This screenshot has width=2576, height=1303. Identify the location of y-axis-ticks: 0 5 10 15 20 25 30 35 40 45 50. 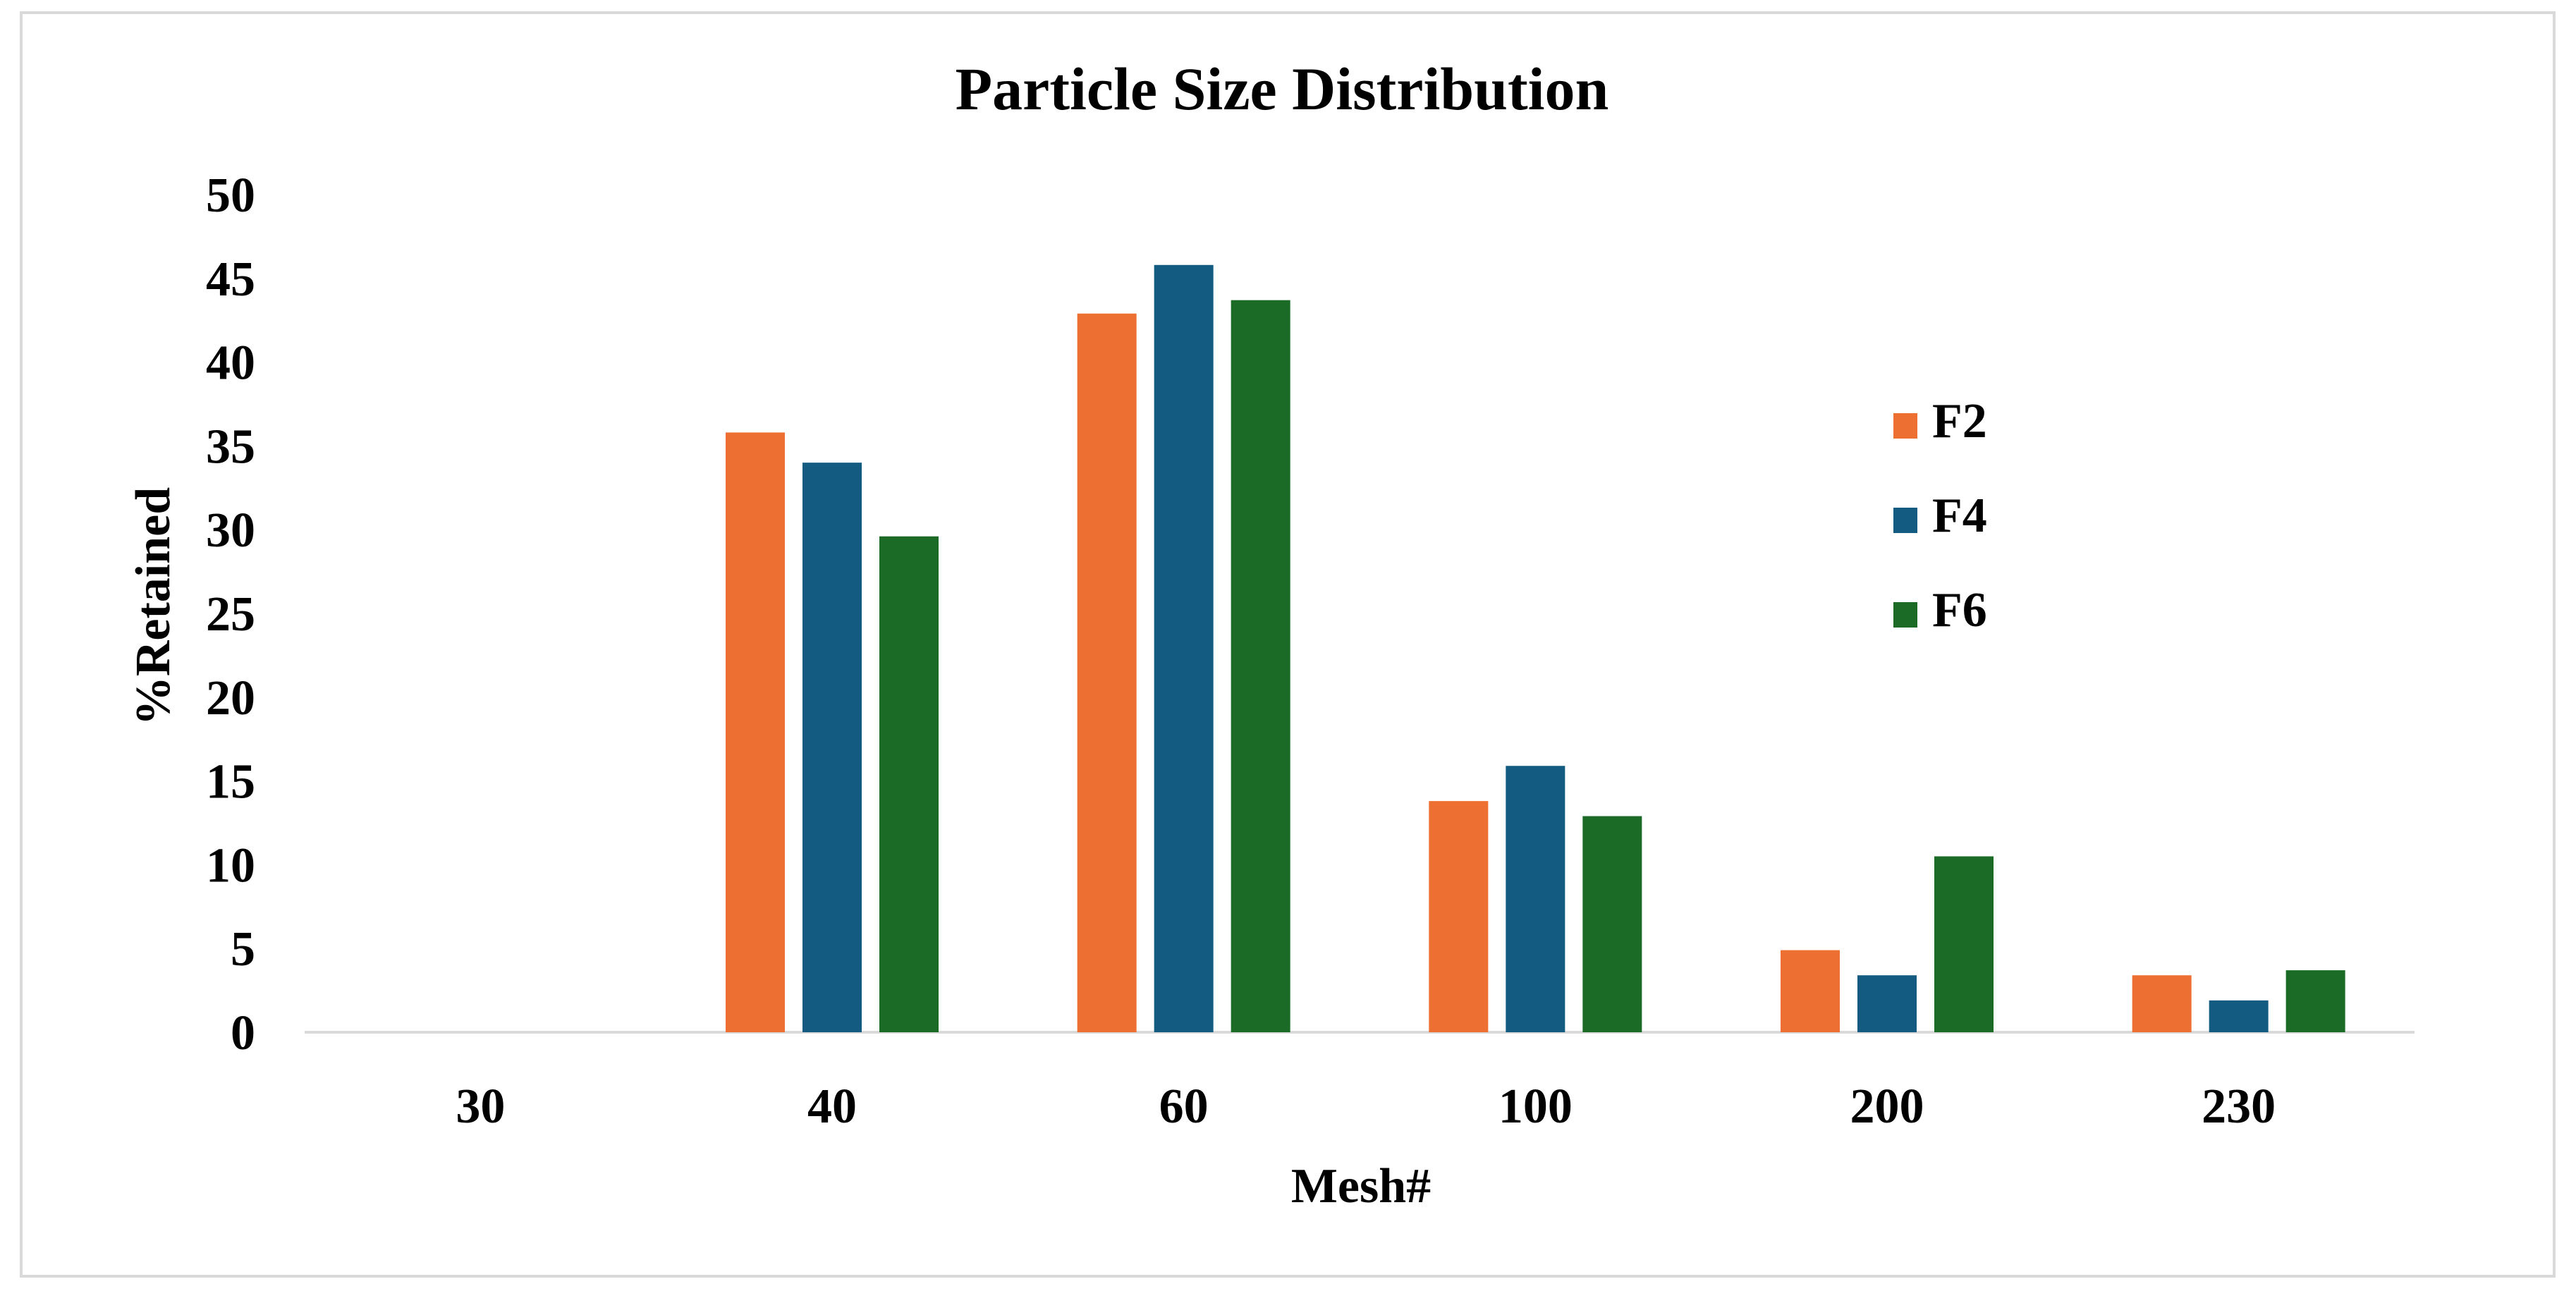
(231, 614).